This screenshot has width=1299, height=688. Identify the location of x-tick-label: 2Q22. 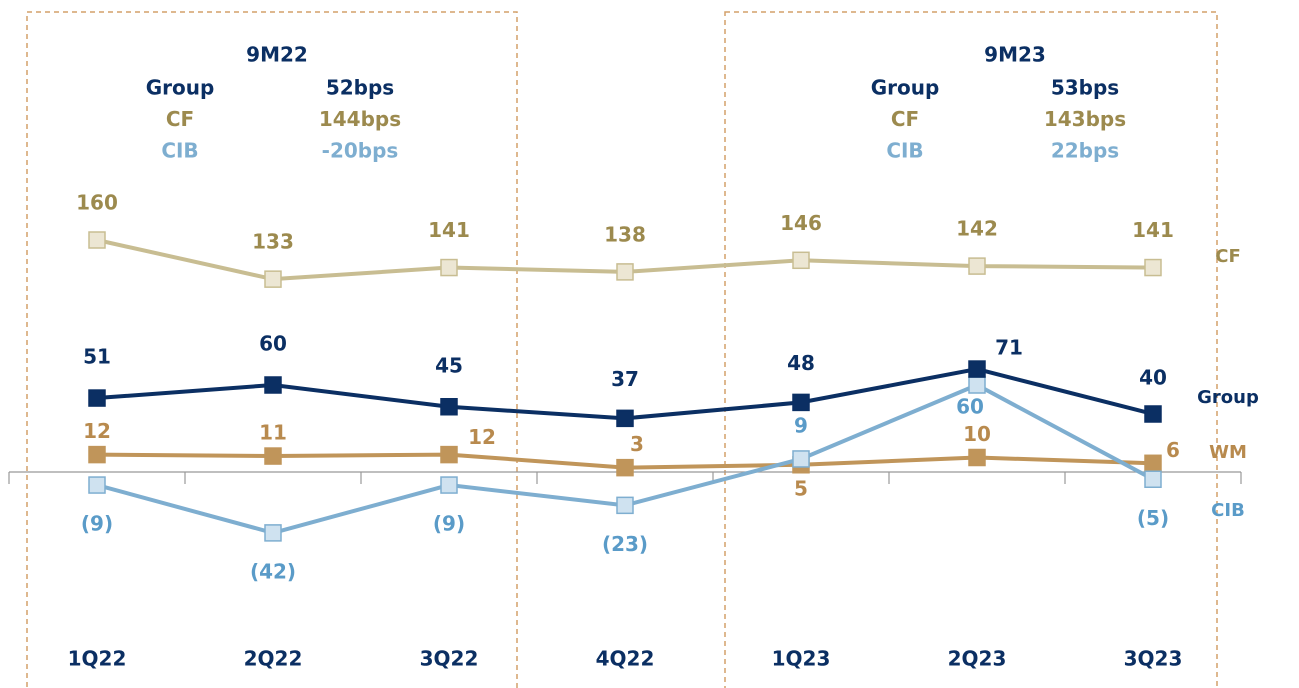
(273, 659).